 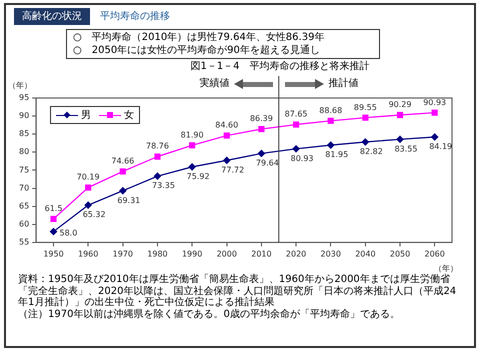 I want to click on x-tick-label: 2050, so click(x=400, y=253).